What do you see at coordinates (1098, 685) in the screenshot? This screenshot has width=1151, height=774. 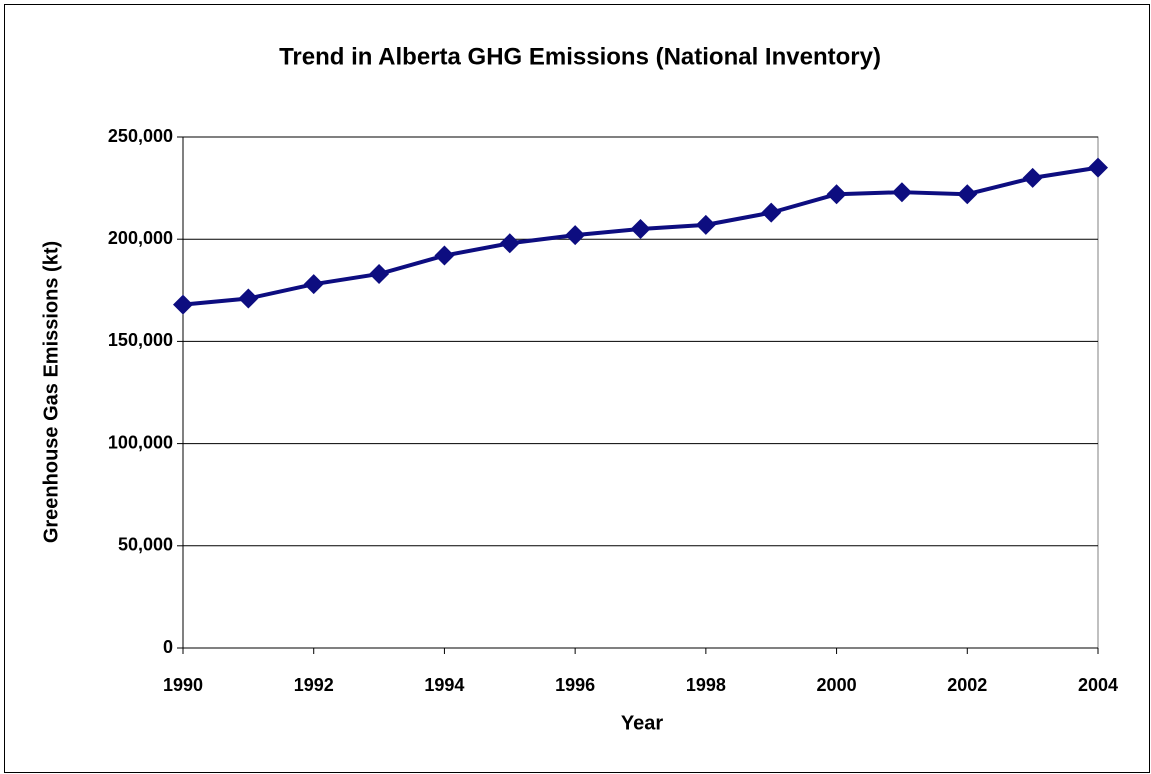 I see `x-tick-label: 2004` at bounding box center [1098, 685].